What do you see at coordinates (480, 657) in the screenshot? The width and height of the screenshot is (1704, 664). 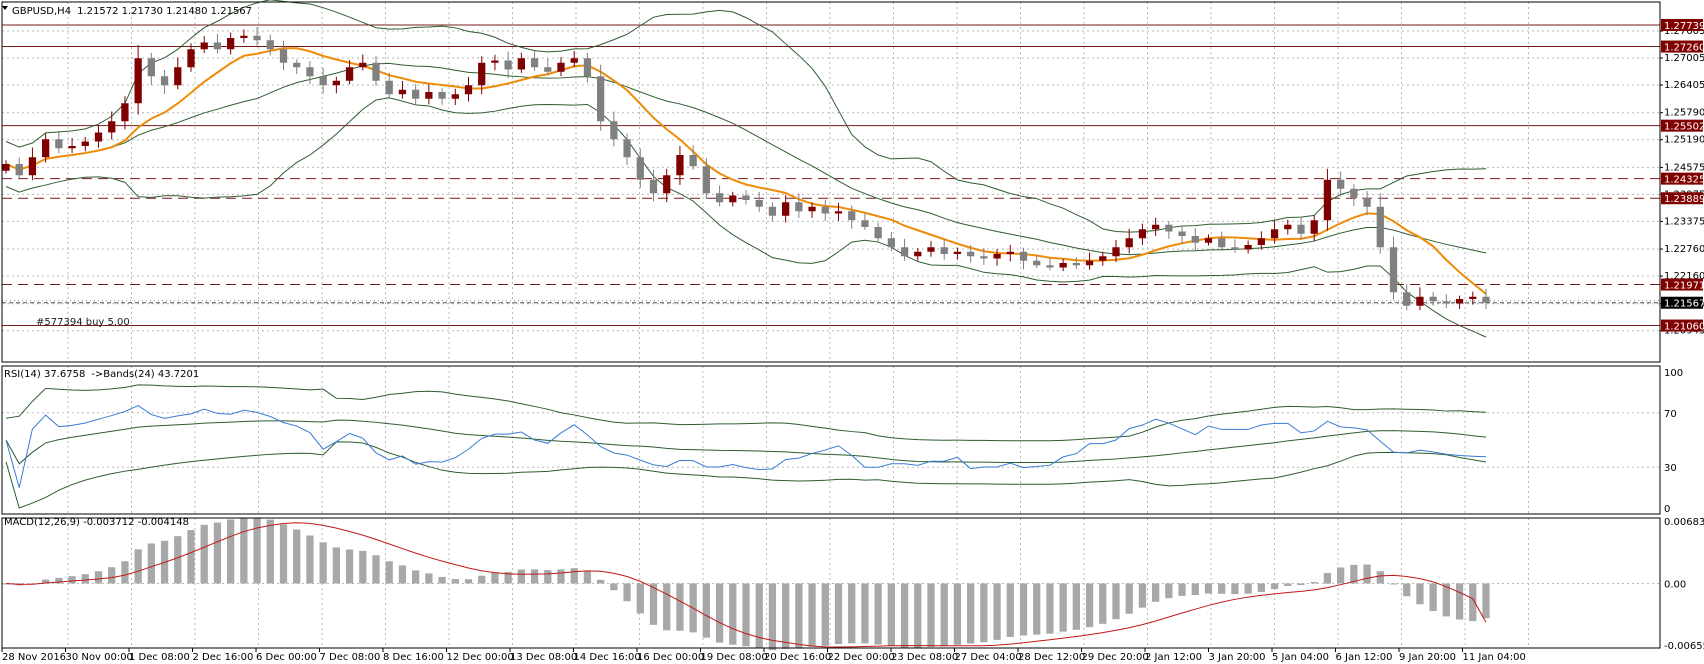 I see `time-tick-label: 12 Dec 00:00` at bounding box center [480, 657].